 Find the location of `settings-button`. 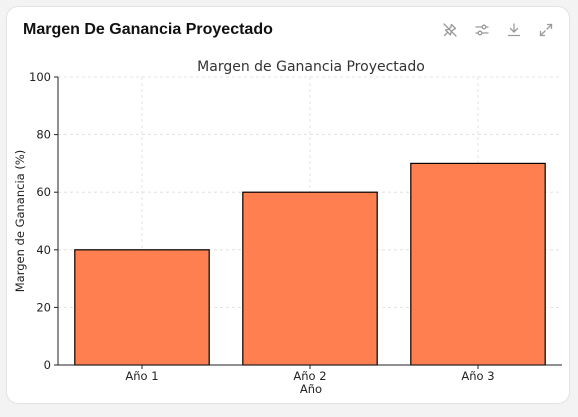

settings-button is located at coordinates (482, 30).